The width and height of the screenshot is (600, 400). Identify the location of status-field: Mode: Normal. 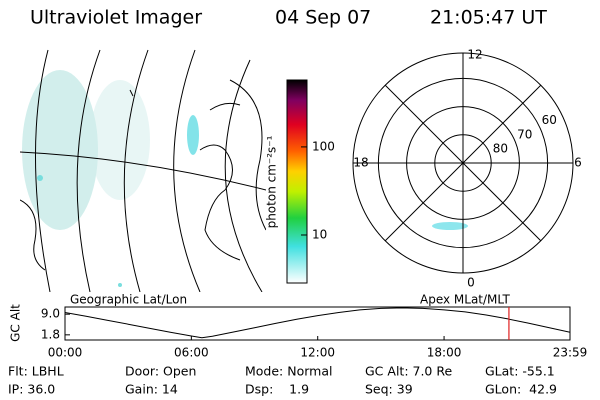
(288, 371).